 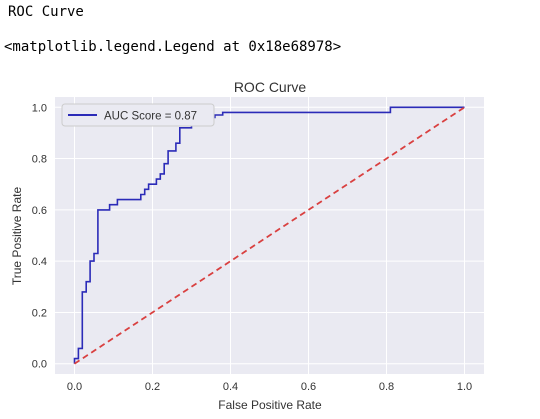 What do you see at coordinates (39, 108) in the screenshot?
I see `y-tick-label: 1.0` at bounding box center [39, 108].